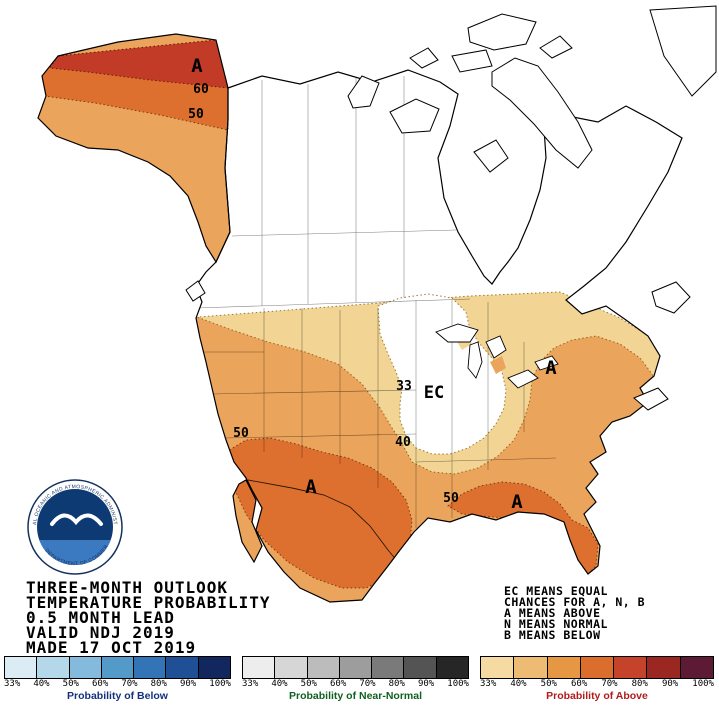 The height and width of the screenshot is (707, 719). Describe the element at coordinates (472, 61) in the screenshot. I see `devon-island` at that location.